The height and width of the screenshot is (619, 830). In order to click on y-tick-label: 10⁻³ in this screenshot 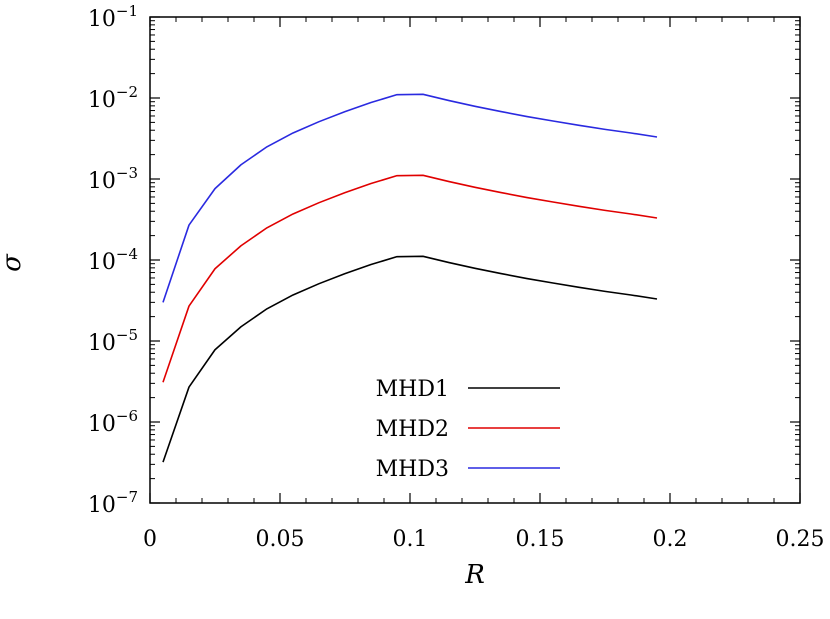, I will do `click(113, 179)`.